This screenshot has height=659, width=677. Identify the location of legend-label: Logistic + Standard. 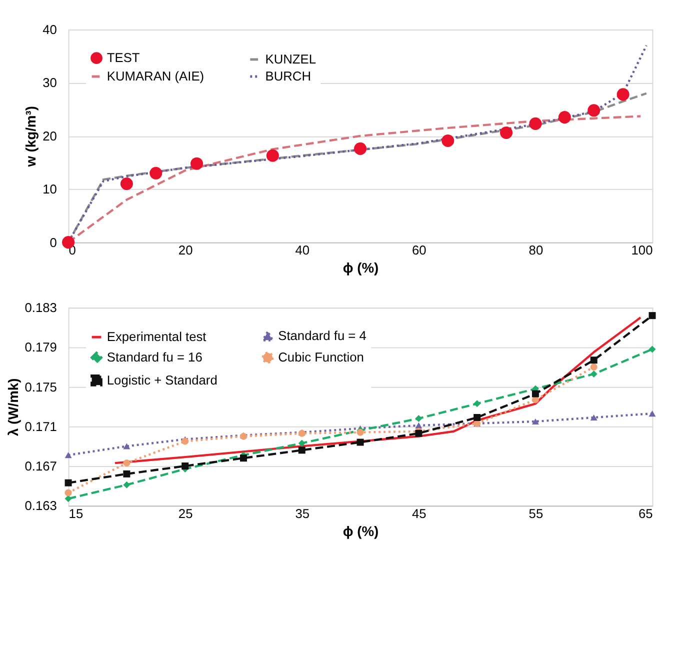
(162, 380).